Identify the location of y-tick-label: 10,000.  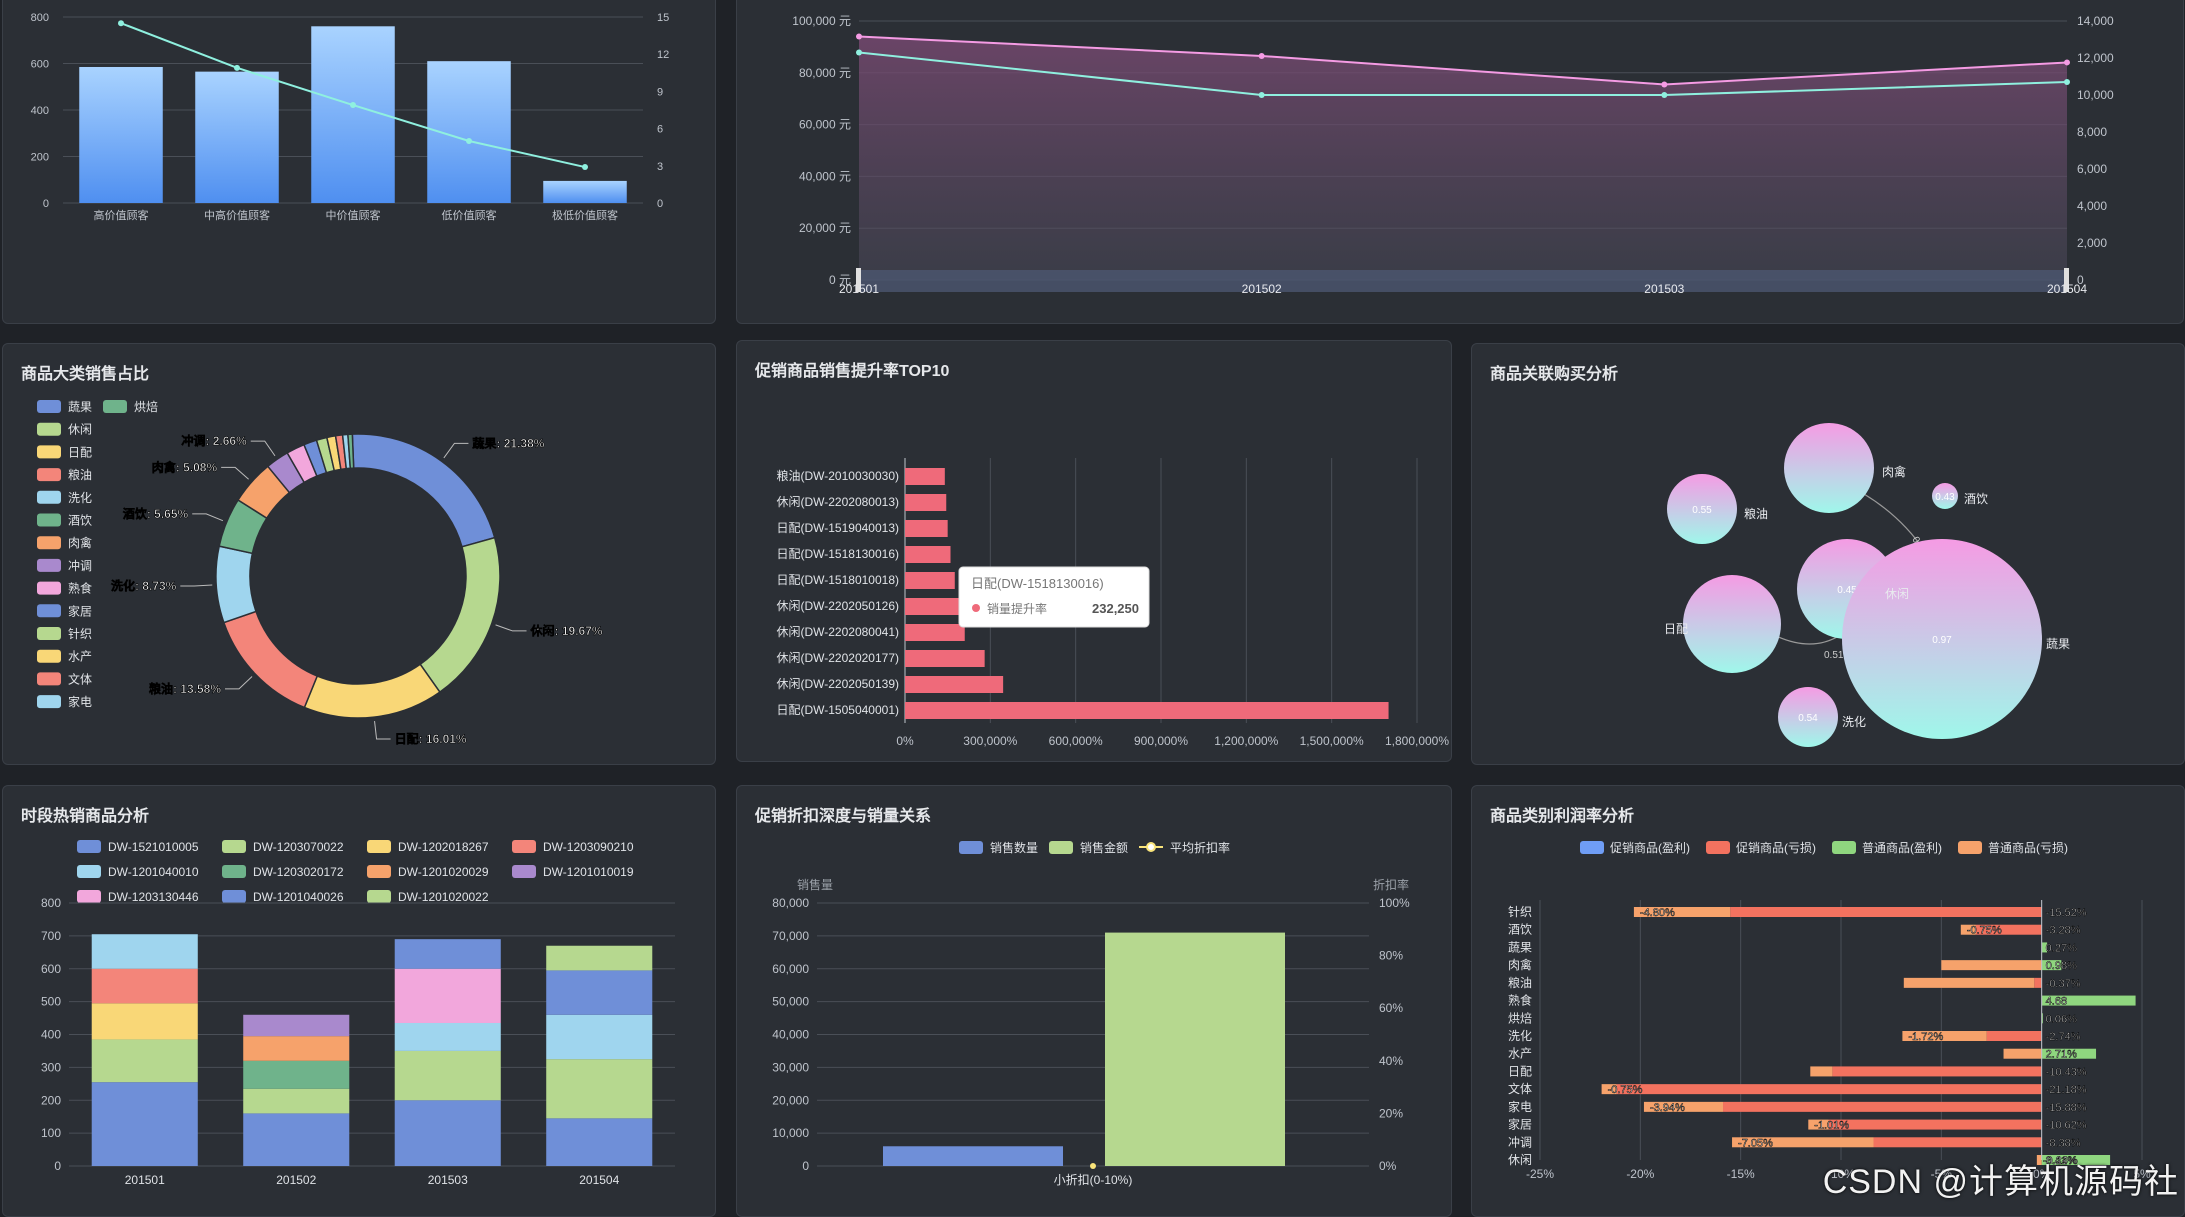
(790, 1133).